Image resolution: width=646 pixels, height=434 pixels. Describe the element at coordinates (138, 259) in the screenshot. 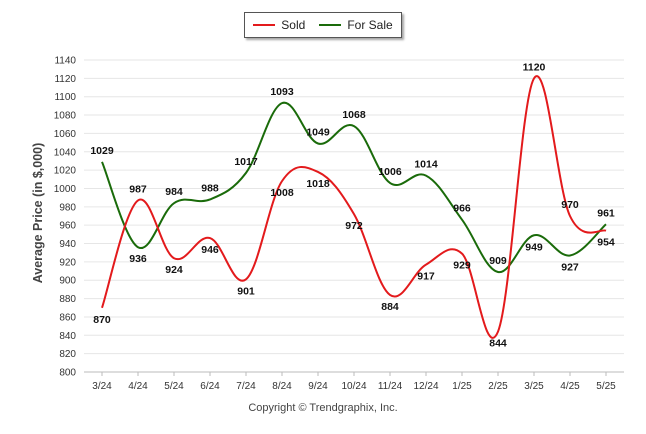

I see `data-label-for-sale-1: 936` at that location.